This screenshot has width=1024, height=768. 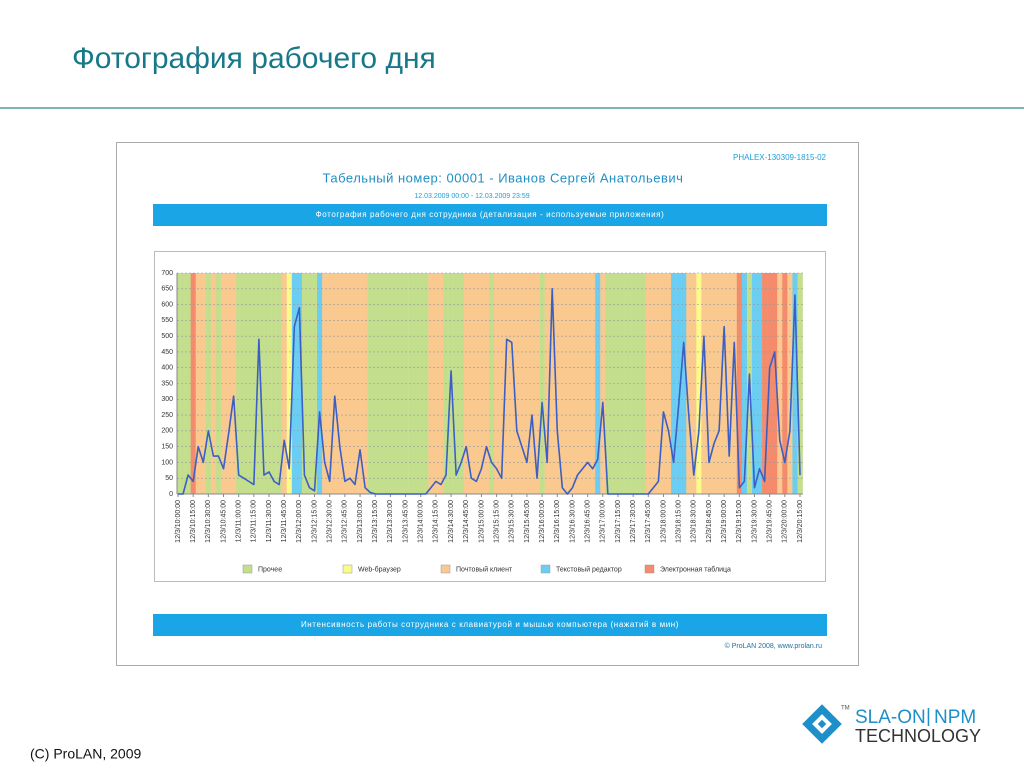 I want to click on x-tick-label: 12/3/12:15:00, so click(x=314, y=521).